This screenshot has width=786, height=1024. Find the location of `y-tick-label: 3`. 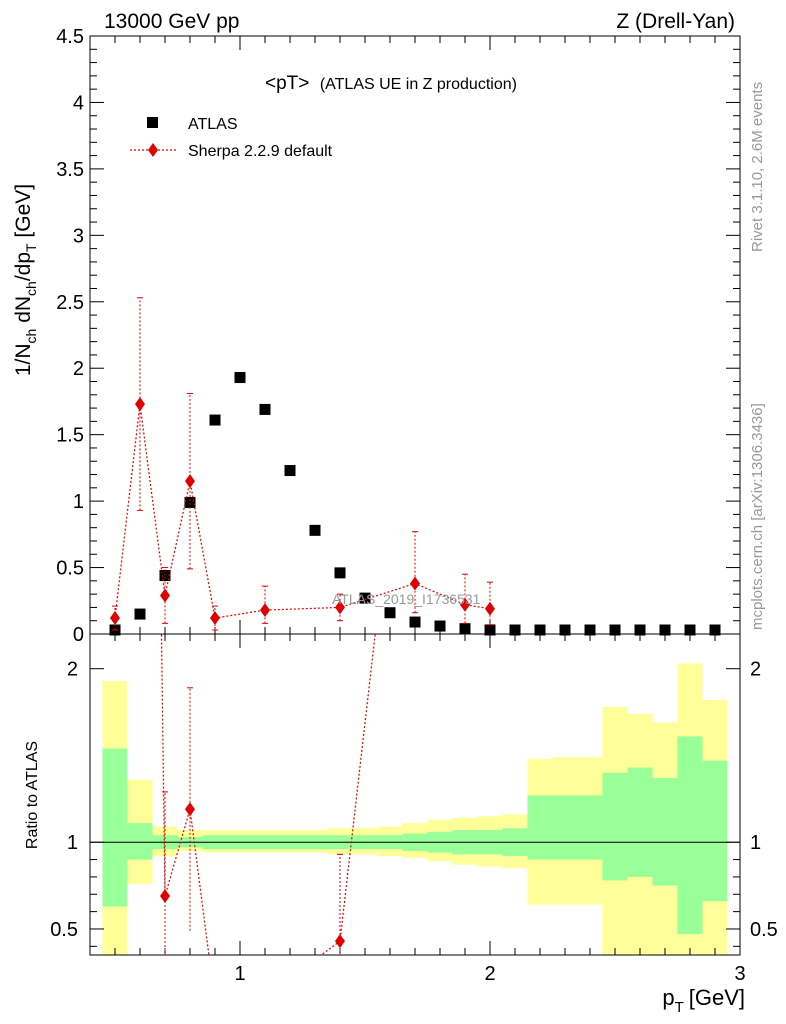

y-tick-label: 3 is located at coordinates (78, 236).